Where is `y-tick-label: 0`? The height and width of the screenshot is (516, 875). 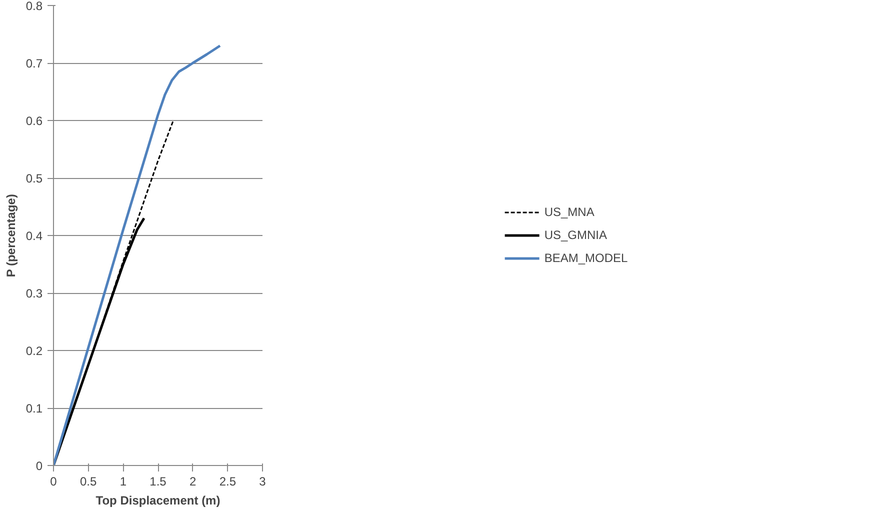 y-tick-label: 0 is located at coordinates (39, 466).